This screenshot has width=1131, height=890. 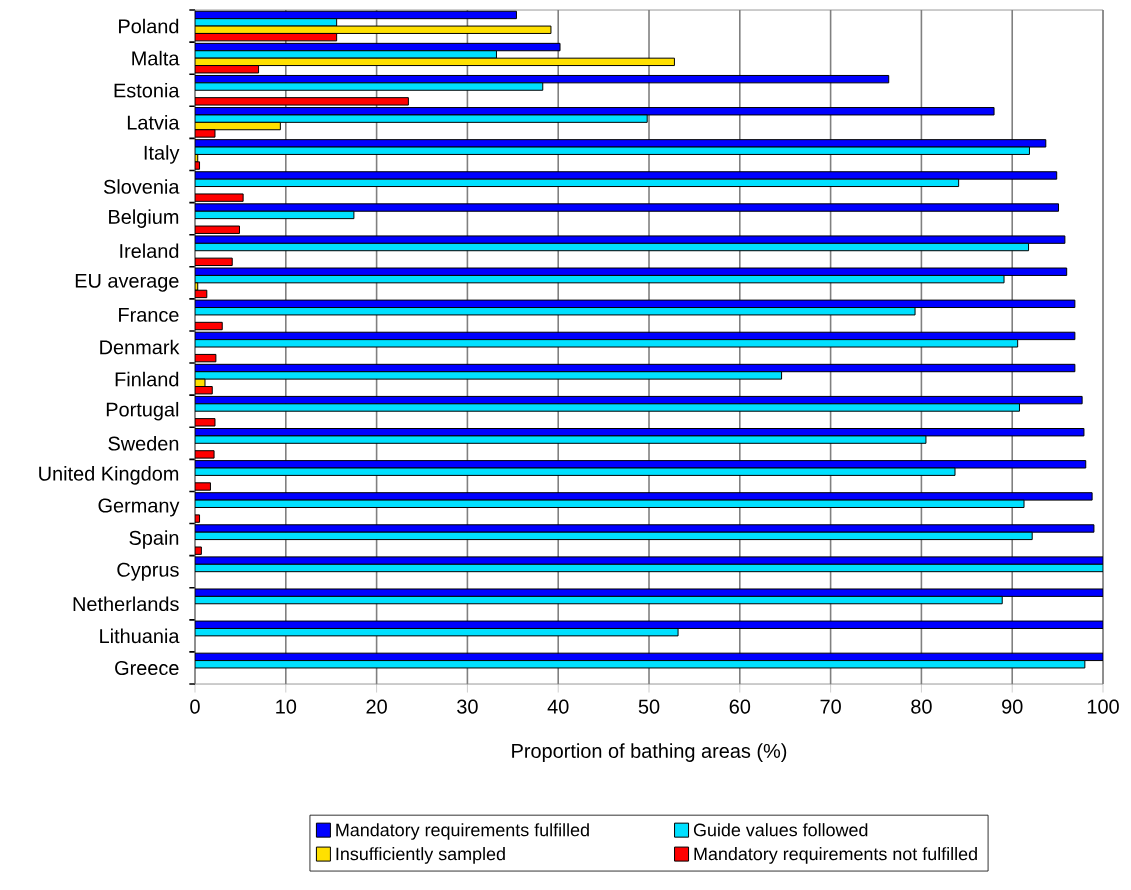 I want to click on y-tick-label: Italy, so click(x=162, y=154).